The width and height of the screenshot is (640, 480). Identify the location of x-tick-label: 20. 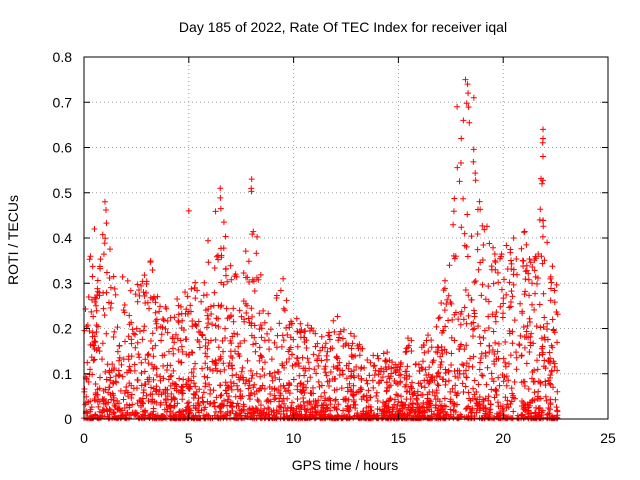
(503, 438).